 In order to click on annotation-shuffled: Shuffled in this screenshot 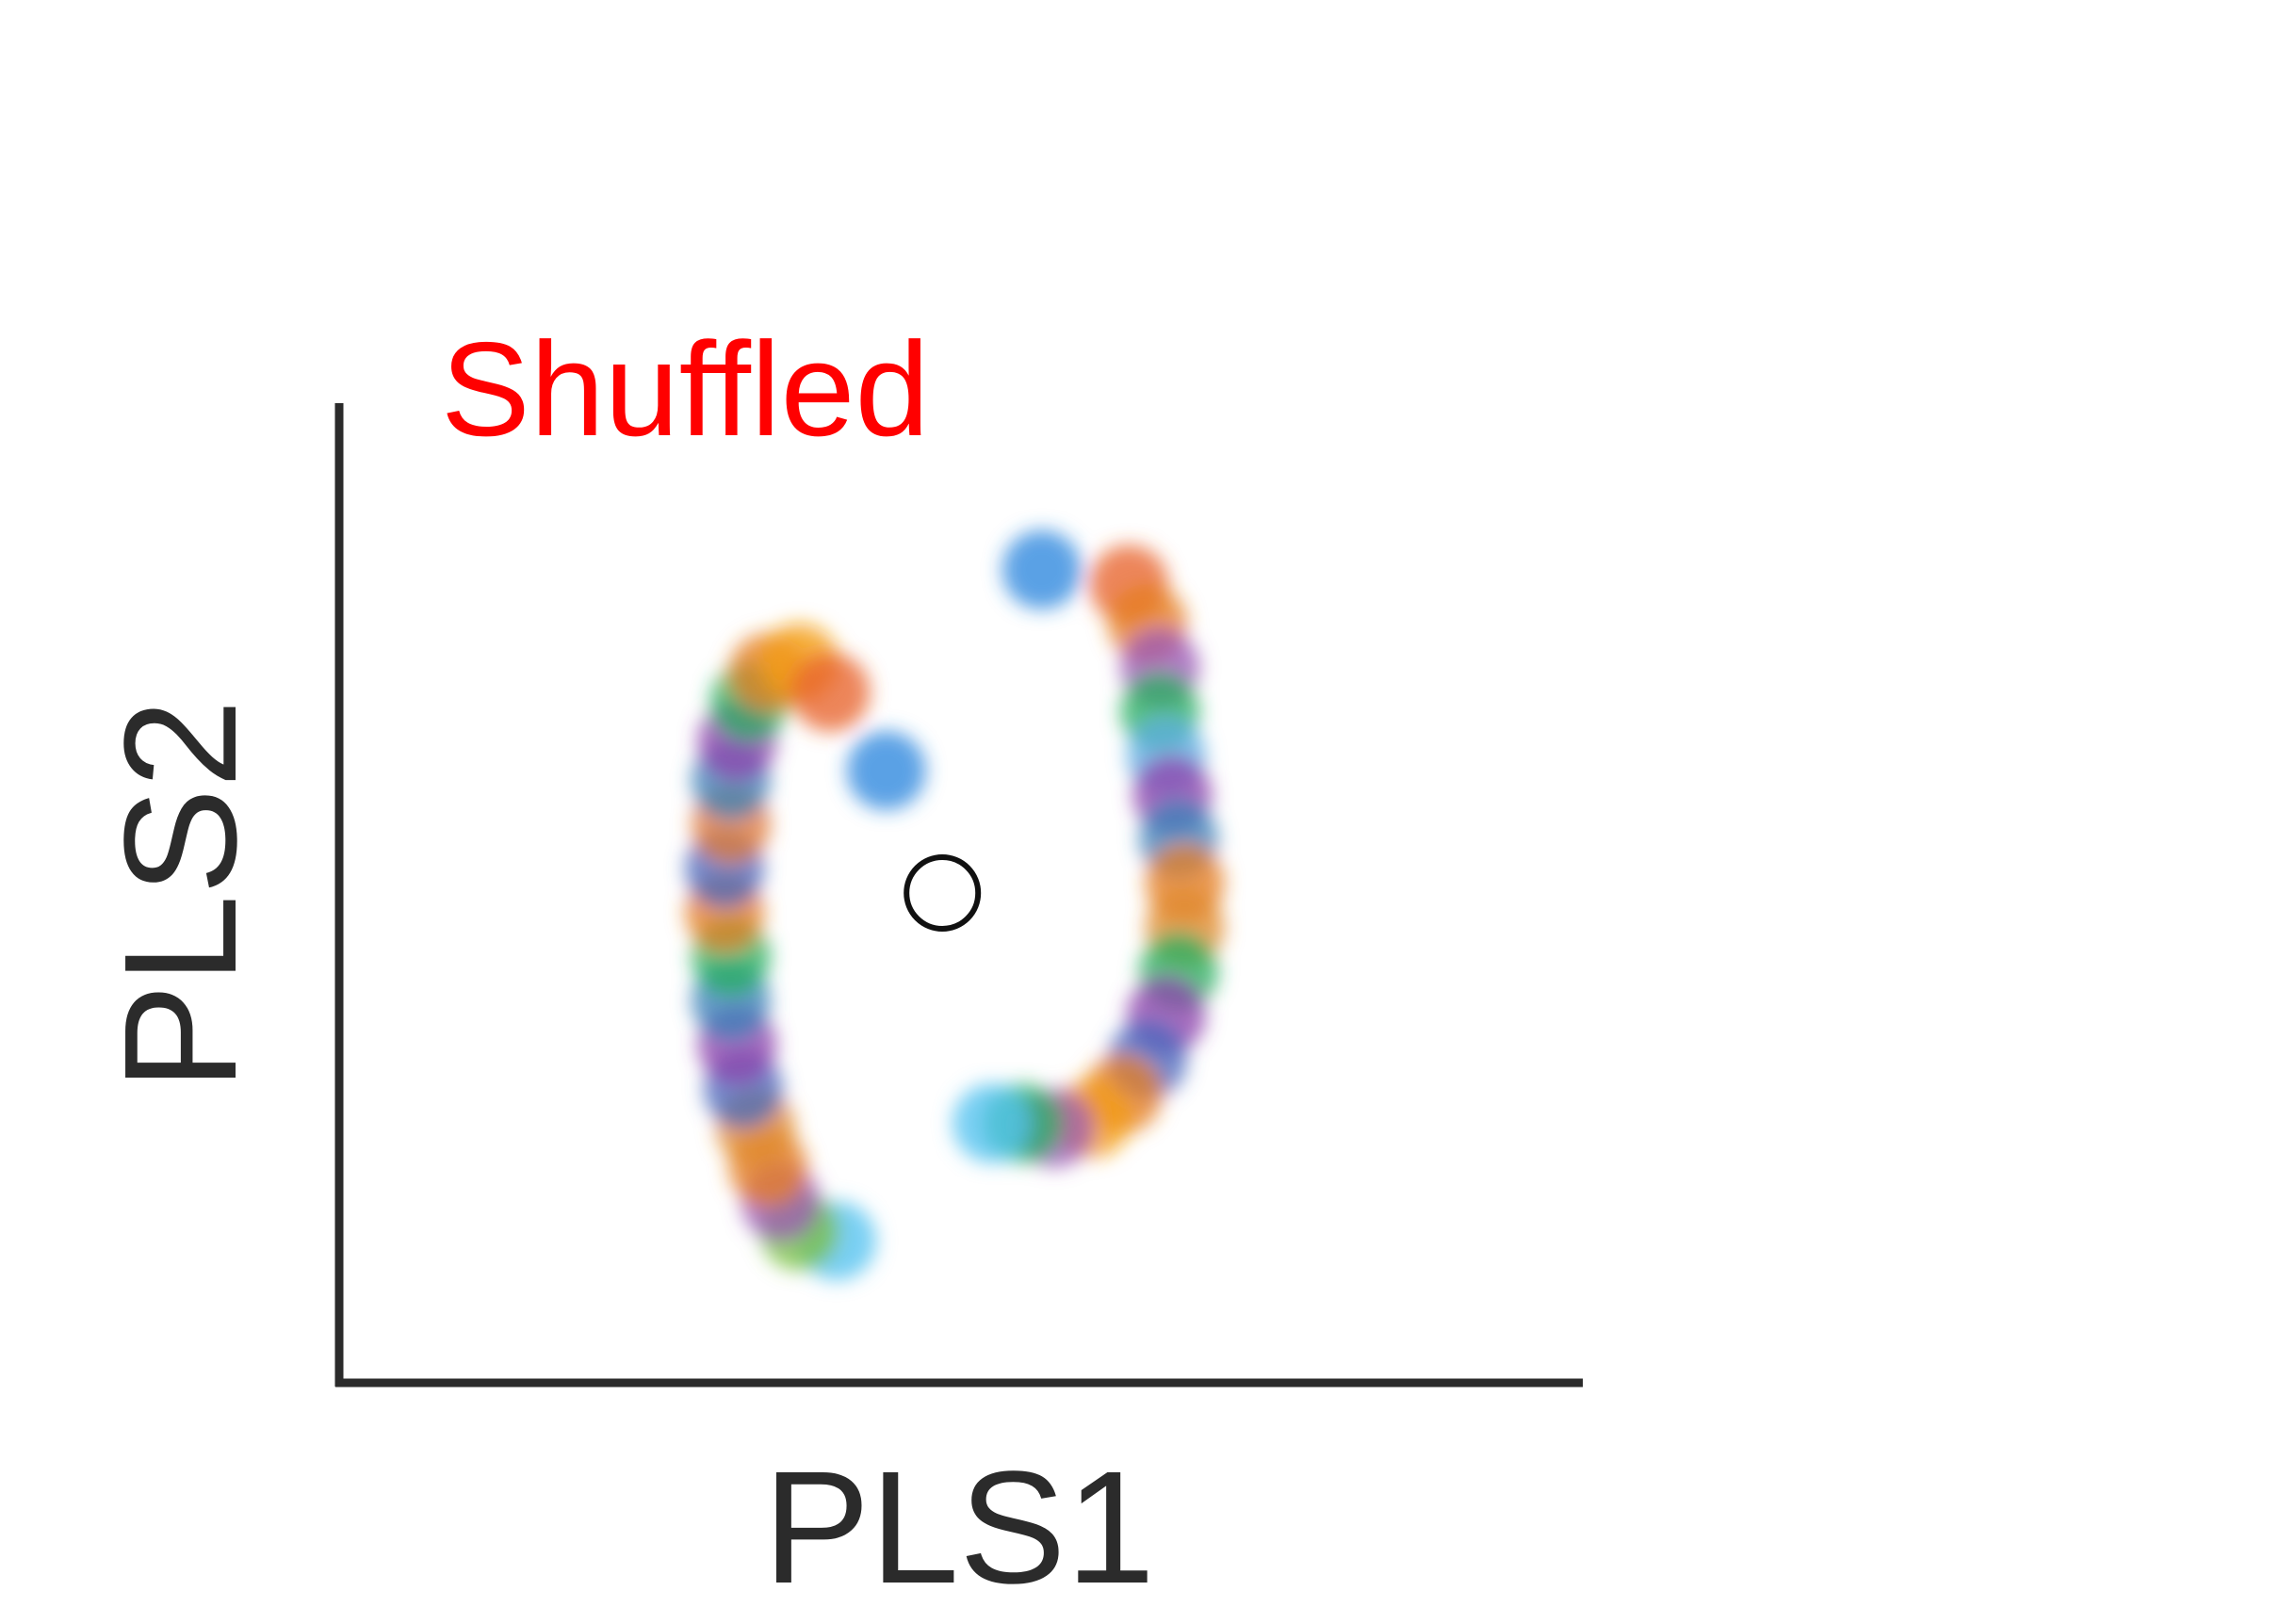, I will do `click(685, 389)`.